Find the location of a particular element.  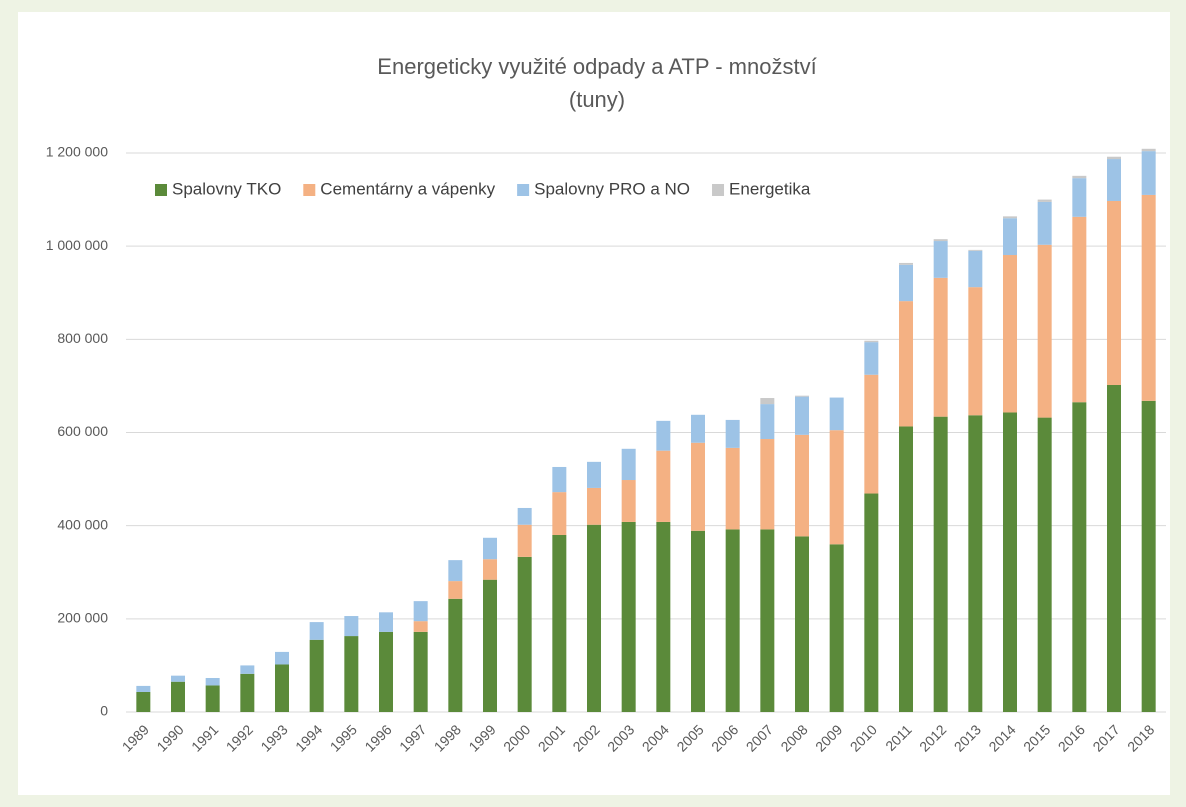

x-tick-label: 2016 is located at coordinates (1071, 737).